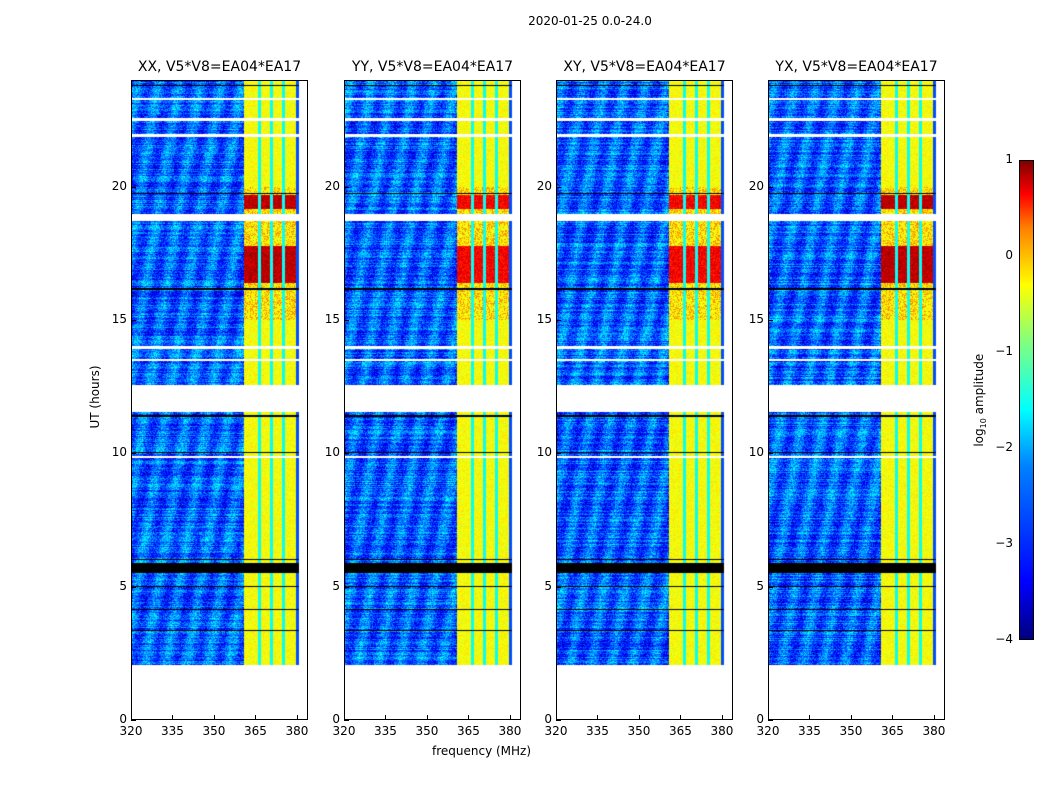  I want to click on colorbar-tick-label: 0, so click(1009, 255).